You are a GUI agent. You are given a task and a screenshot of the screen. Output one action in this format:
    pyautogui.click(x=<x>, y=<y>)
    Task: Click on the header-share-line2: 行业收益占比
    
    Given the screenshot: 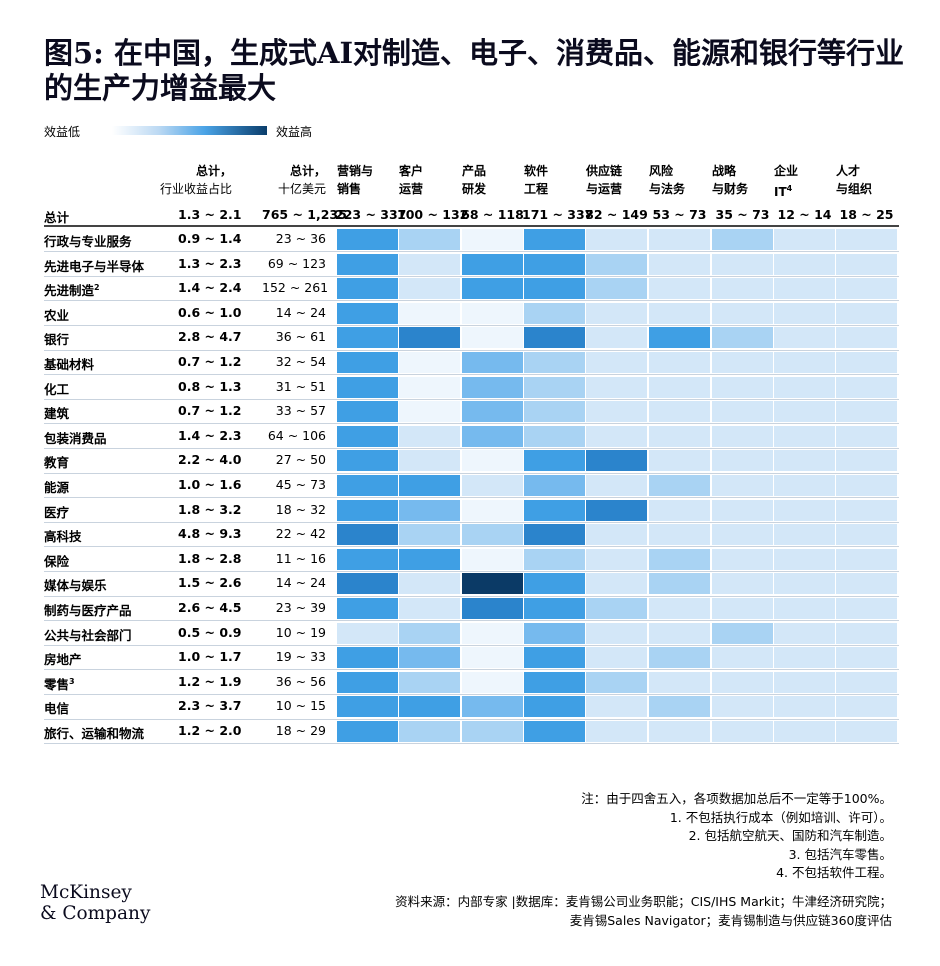 What is the action you would take?
    pyautogui.click(x=195, y=189)
    